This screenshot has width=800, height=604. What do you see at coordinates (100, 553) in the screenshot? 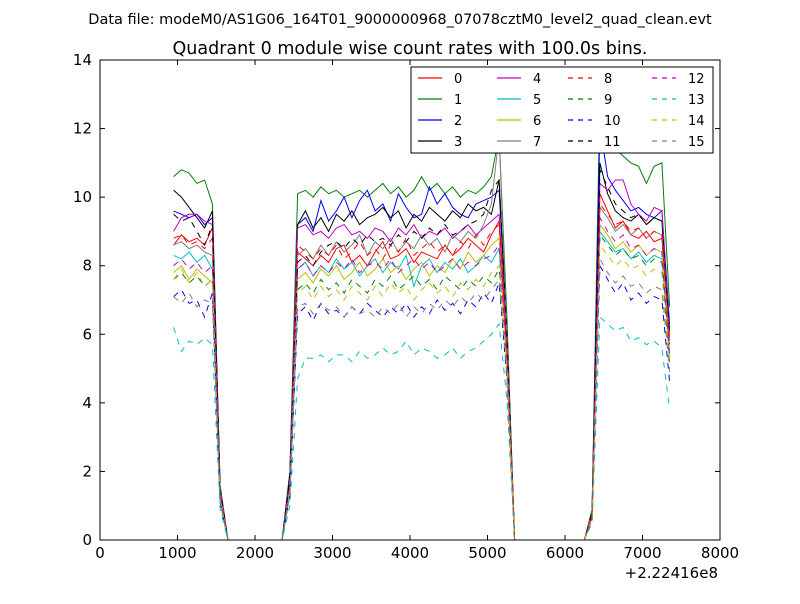
I see `x-tick-label: 0` at bounding box center [100, 553].